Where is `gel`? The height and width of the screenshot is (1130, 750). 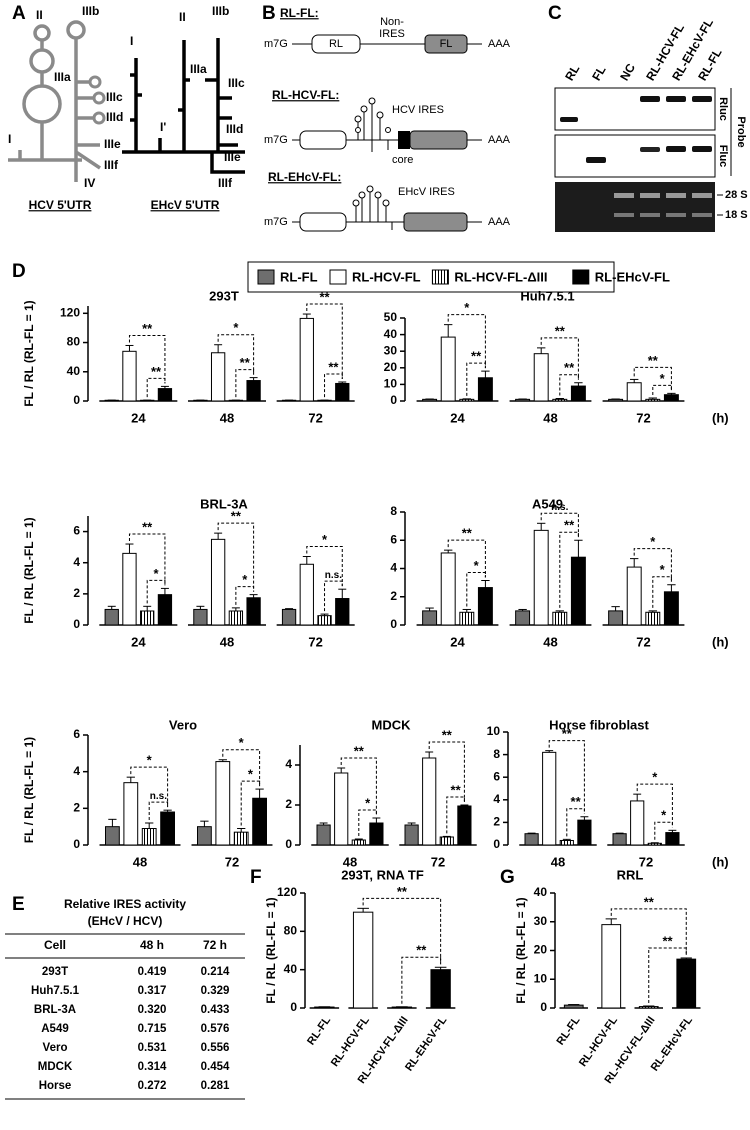 gel is located at coordinates (635, 207).